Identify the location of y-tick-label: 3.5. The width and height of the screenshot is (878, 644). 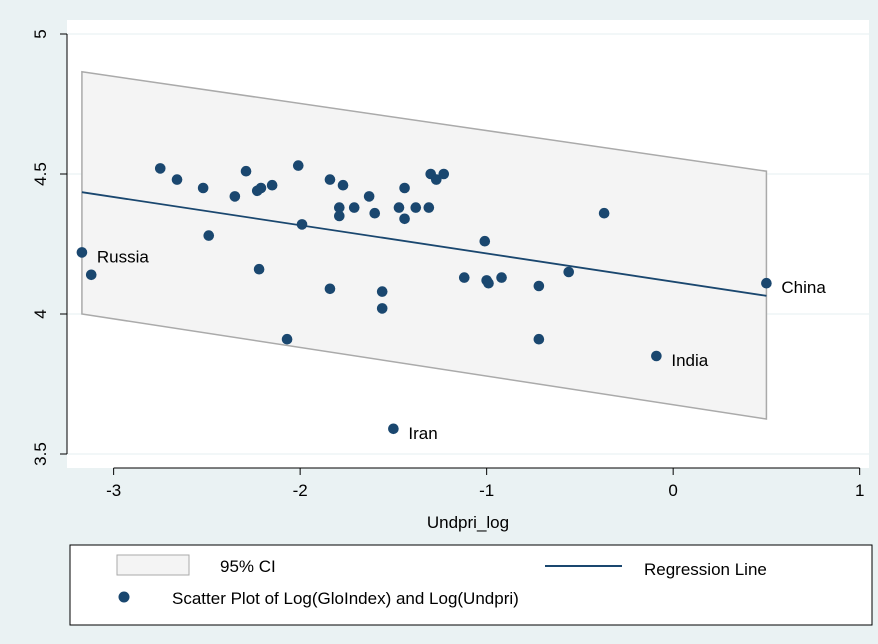
(40, 454).